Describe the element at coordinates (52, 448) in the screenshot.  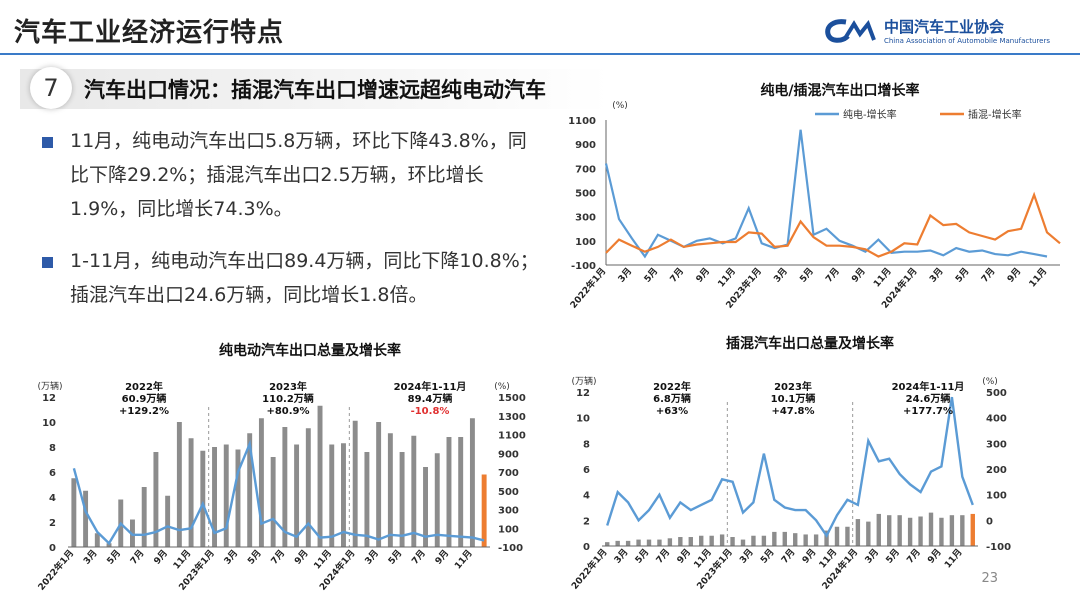
I see `y-left-tick-label: 8` at that location.